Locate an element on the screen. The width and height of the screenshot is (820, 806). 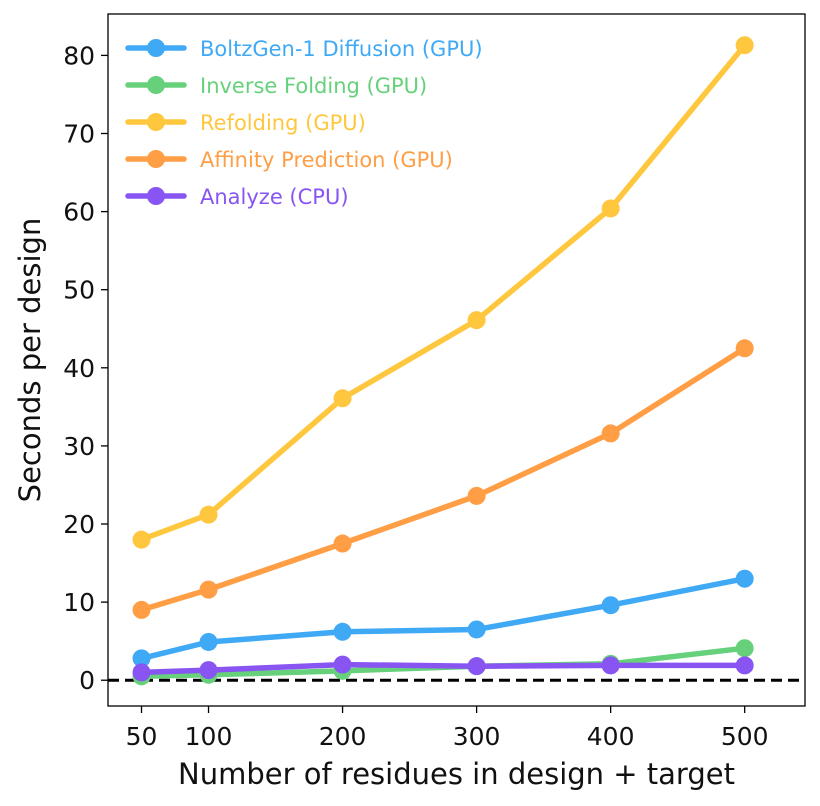
legend-label: Affinity Prediction (GPU) is located at coordinates (326, 160).